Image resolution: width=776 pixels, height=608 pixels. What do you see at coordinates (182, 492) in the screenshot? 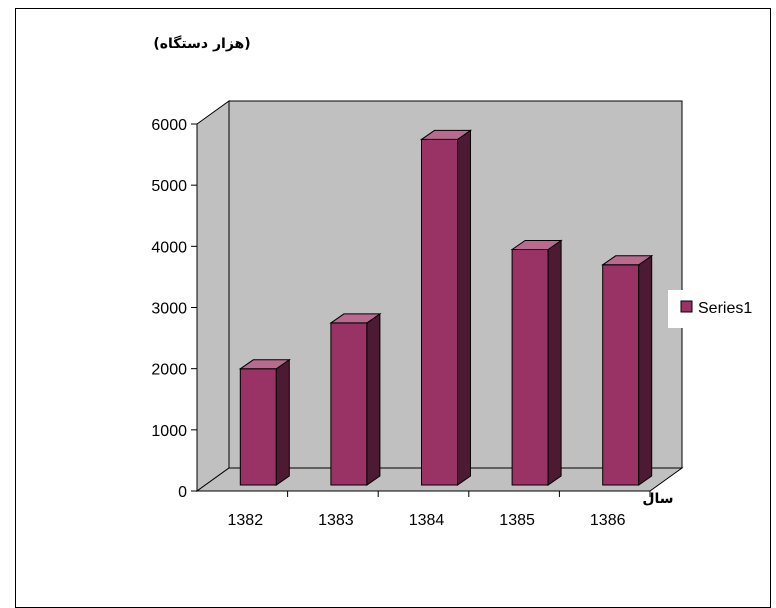
I see `y-tick-label: 0` at bounding box center [182, 492].